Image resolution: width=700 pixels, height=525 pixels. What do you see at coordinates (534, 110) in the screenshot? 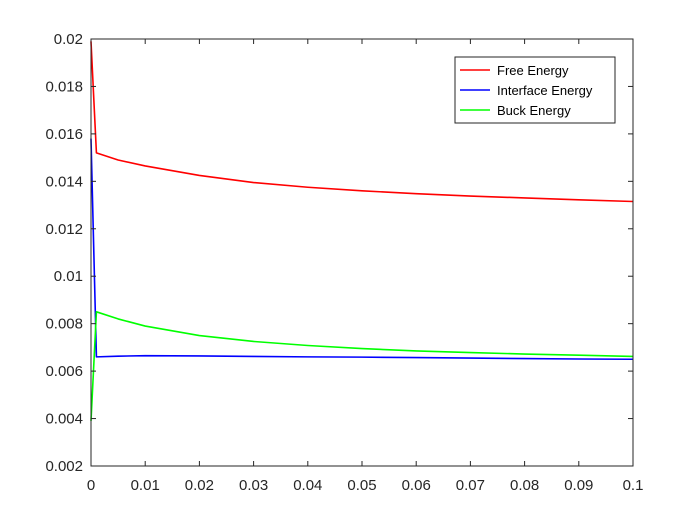
I see `legend-label-3: Buck Energy` at bounding box center [534, 110].